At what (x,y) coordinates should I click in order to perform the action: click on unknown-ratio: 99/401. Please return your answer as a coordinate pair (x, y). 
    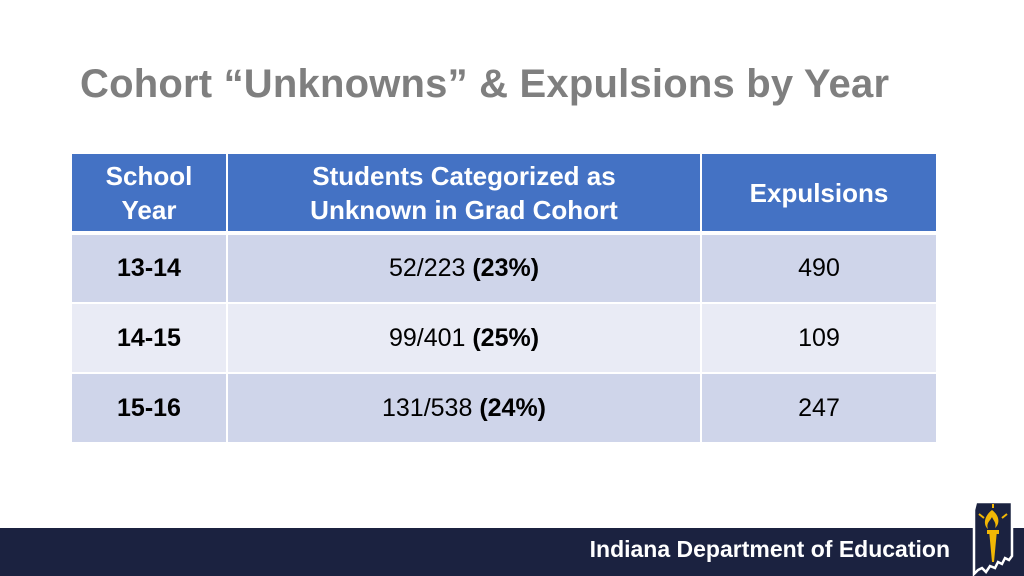
    Looking at the image, I should click on (427, 337).